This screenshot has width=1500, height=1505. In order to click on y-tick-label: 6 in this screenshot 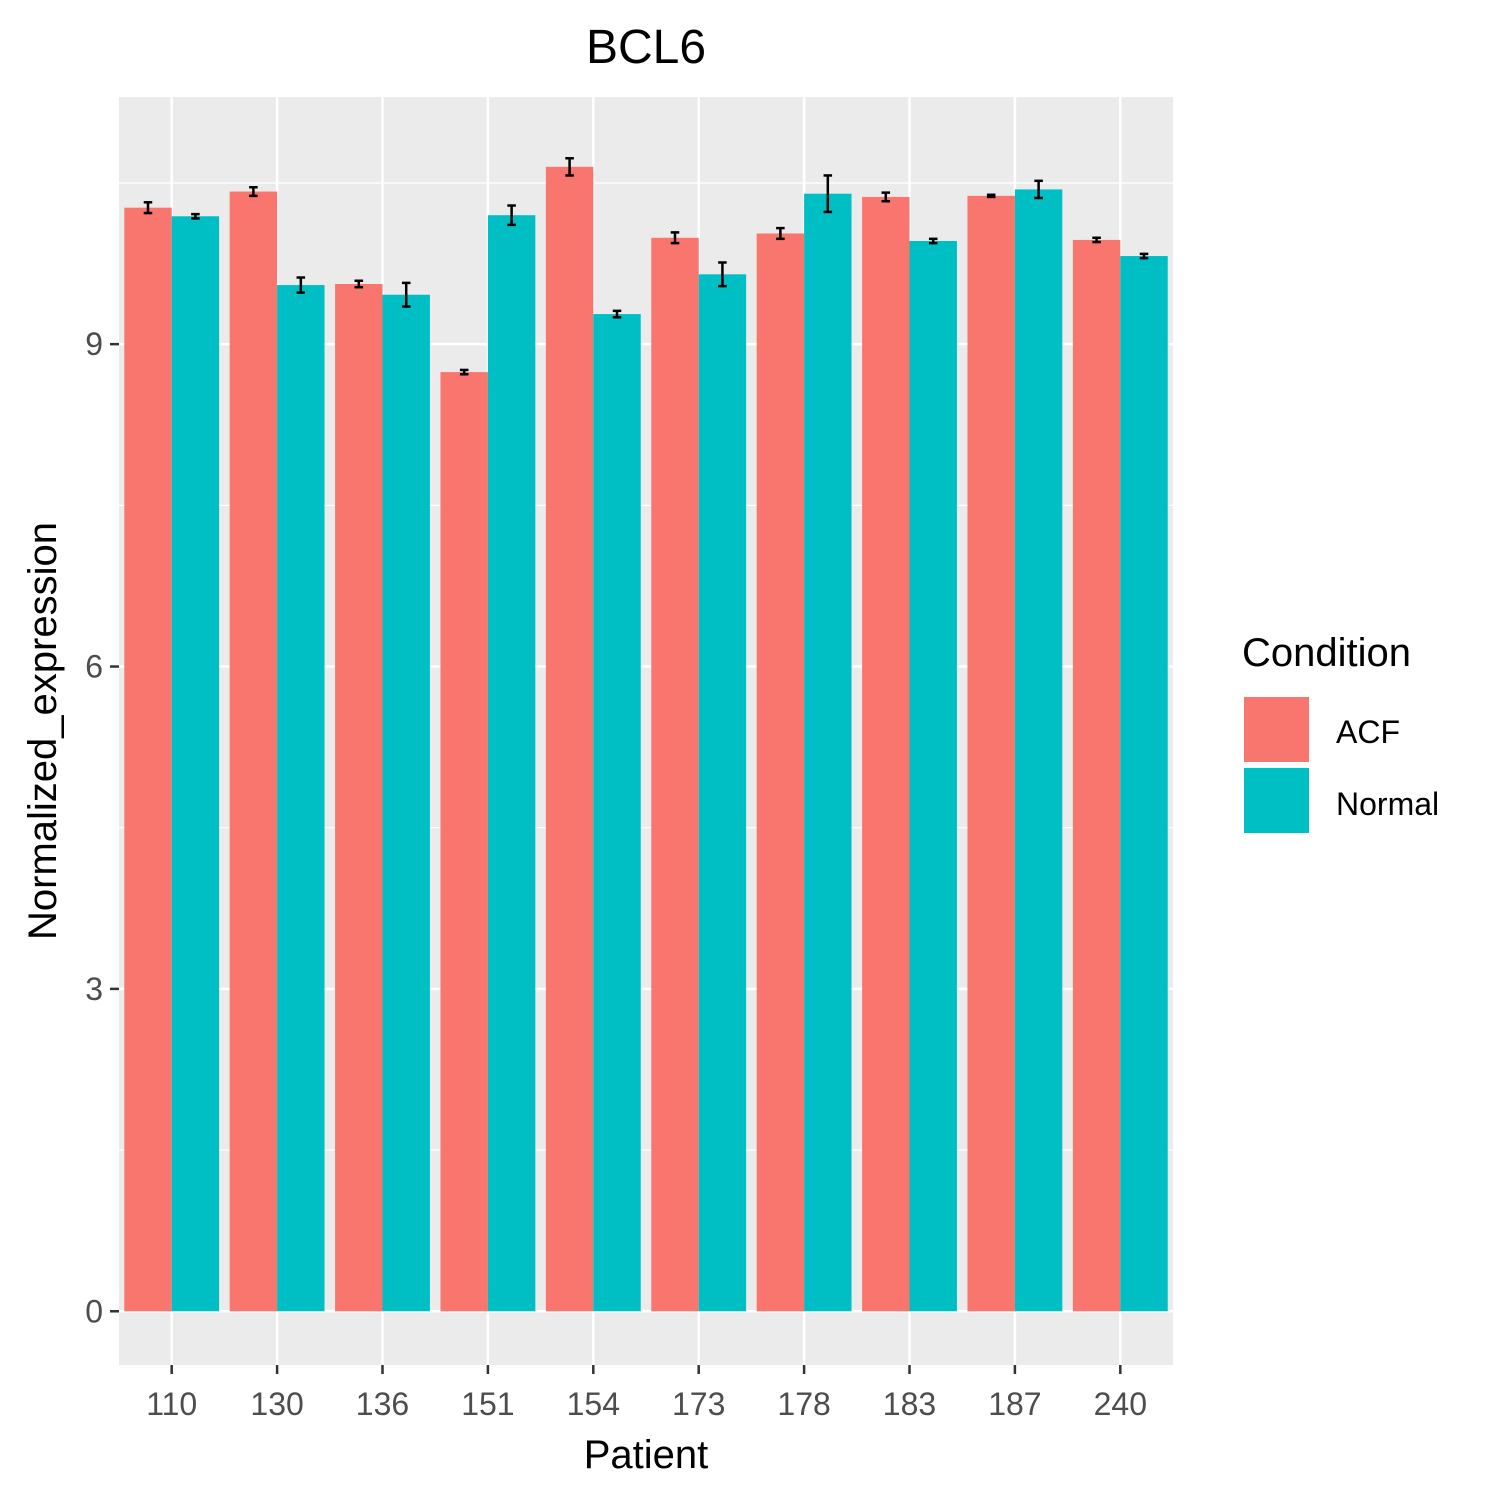, I will do `click(94, 667)`.